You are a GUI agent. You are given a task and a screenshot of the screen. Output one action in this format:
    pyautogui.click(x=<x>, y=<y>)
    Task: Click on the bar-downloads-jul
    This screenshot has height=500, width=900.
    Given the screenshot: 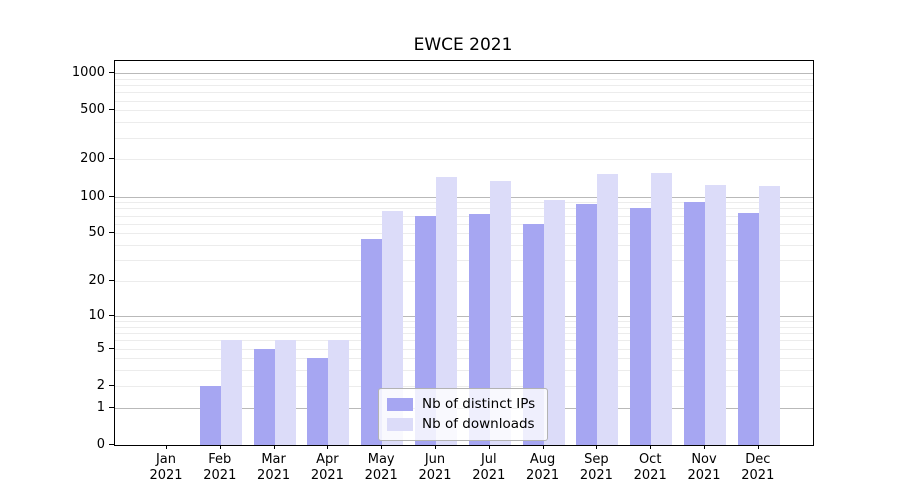 What is the action you would take?
    pyautogui.click(x=500, y=312)
    